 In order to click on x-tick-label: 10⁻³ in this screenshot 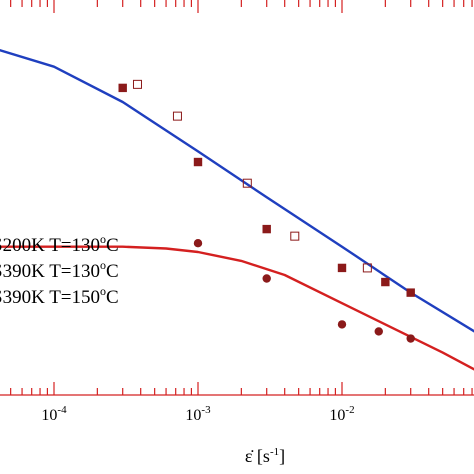, I will do `click(198, 414)`.